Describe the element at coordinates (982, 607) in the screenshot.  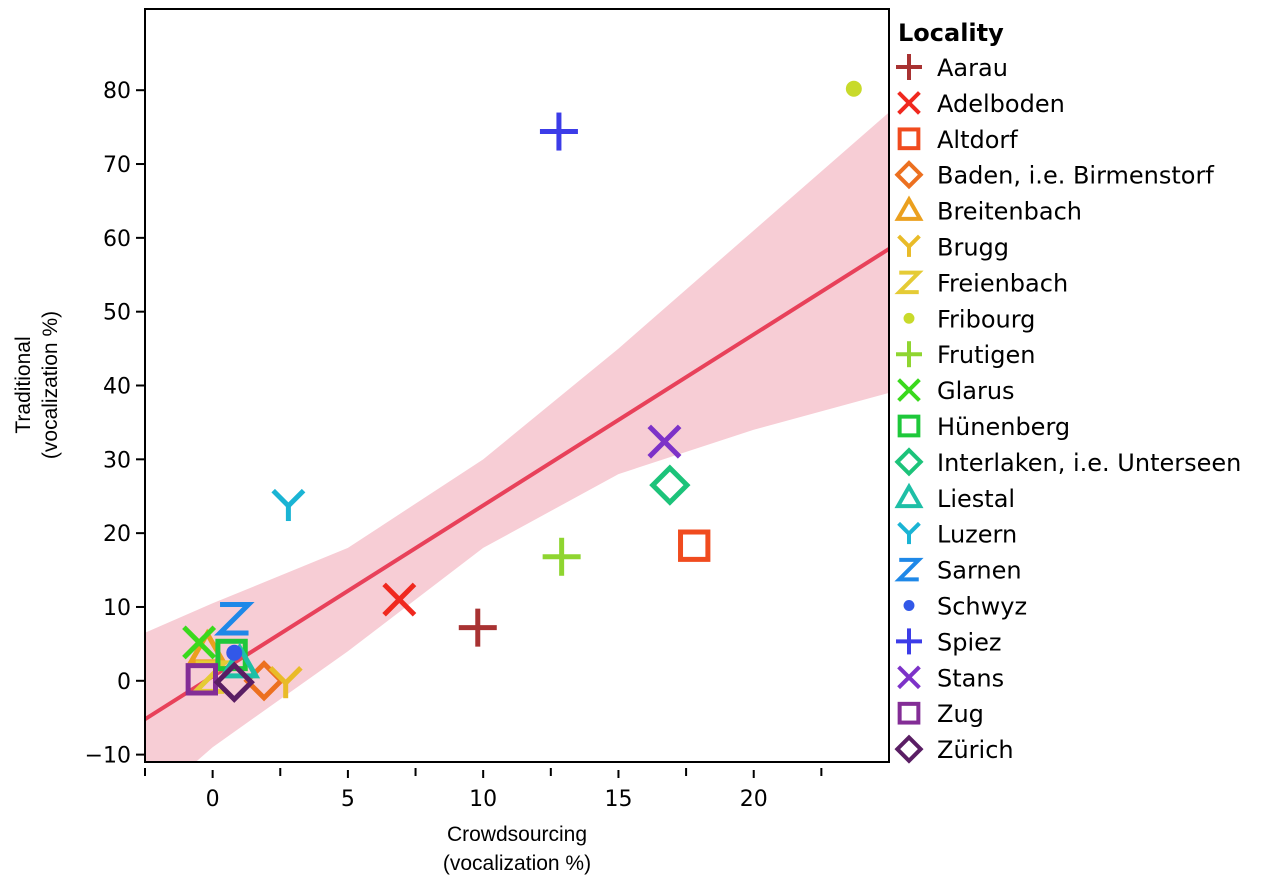
I see `legend-label: Schwyz` at that location.